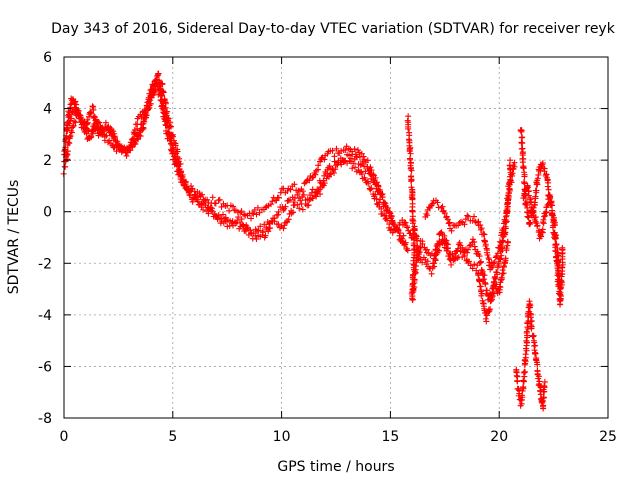 This screenshot has height=480, width=640. I want to click on y-tick-label: -6, so click(45, 367).